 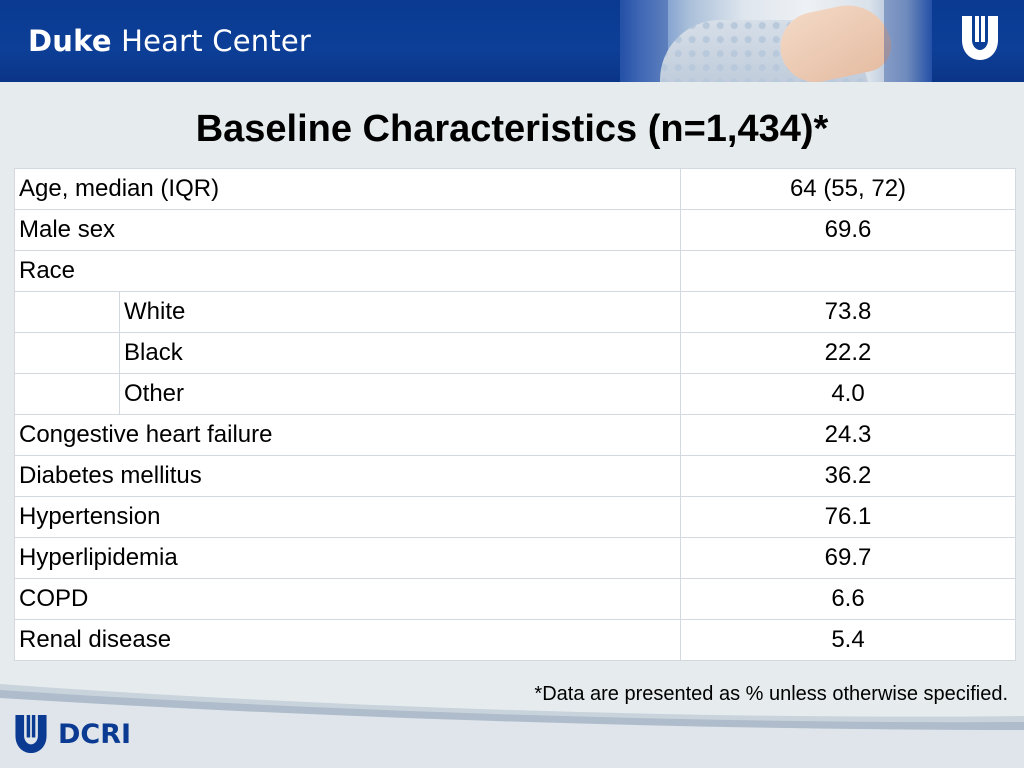 What do you see at coordinates (848, 189) in the screenshot?
I see `row-value: 64 (55, 72)` at bounding box center [848, 189].